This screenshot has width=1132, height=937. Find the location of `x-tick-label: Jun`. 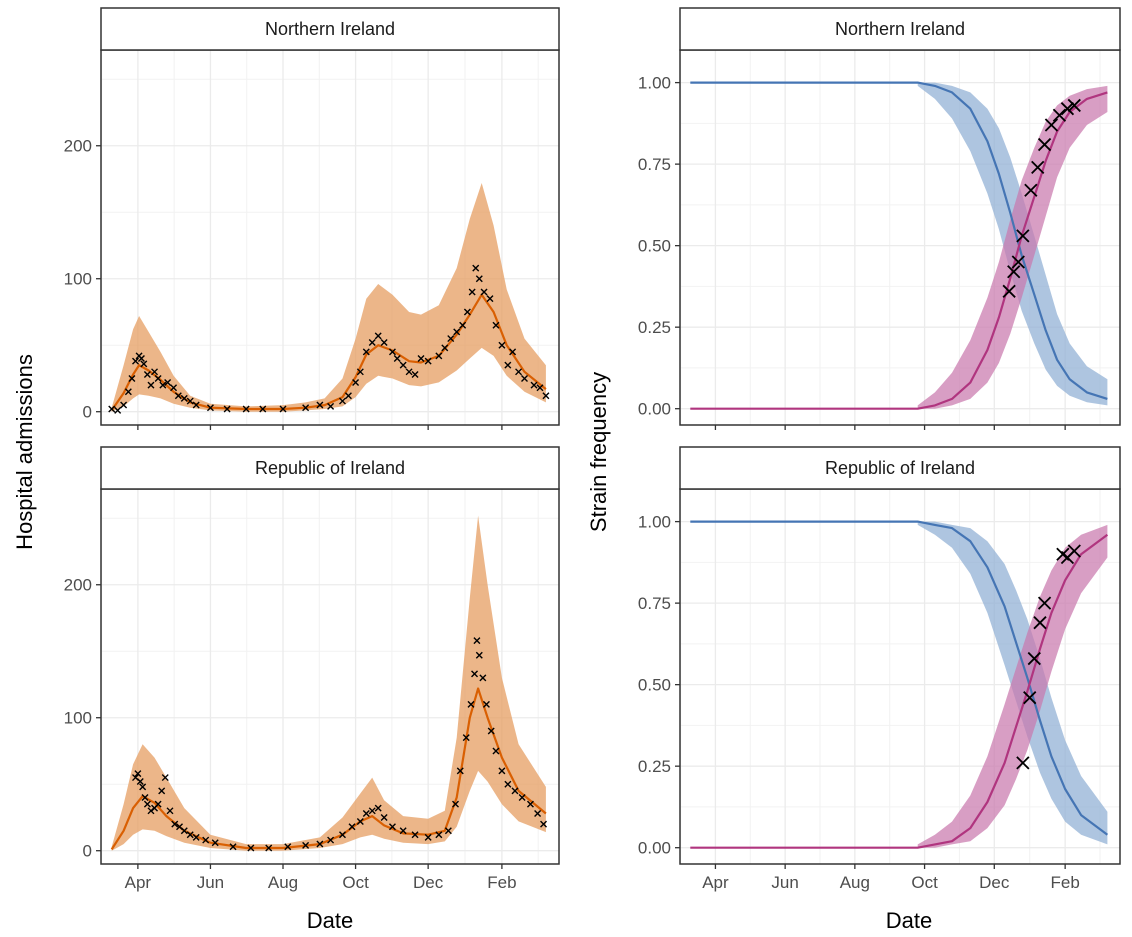

x-tick-label: Jun is located at coordinates (210, 882).